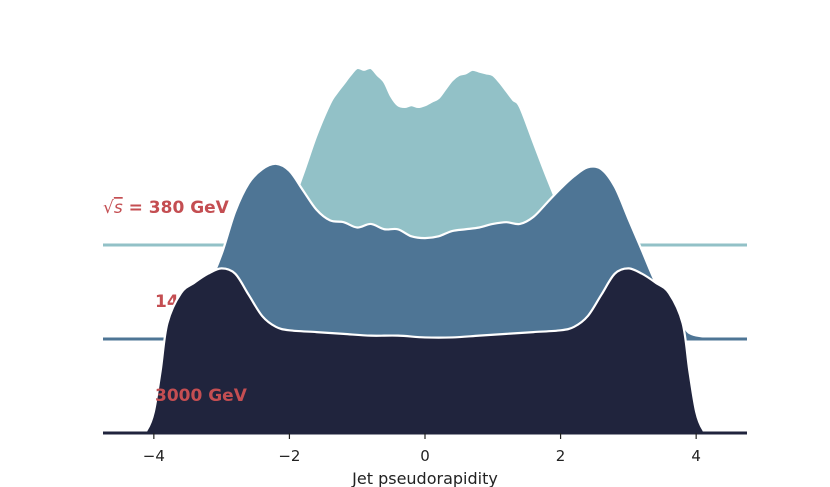 The height and width of the screenshot is (487, 830). Describe the element at coordinates (425, 456) in the screenshot. I see `x-tick-label-2: 0` at that location.